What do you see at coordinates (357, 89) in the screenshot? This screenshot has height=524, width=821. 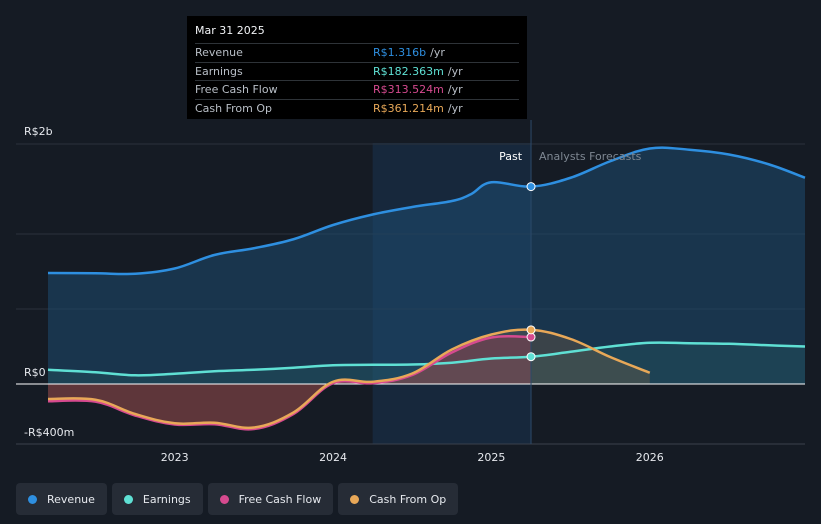 I see `tooltip-row-free-cash-flow: Free Cash Flow R$313.524m /yr` at bounding box center [357, 89].